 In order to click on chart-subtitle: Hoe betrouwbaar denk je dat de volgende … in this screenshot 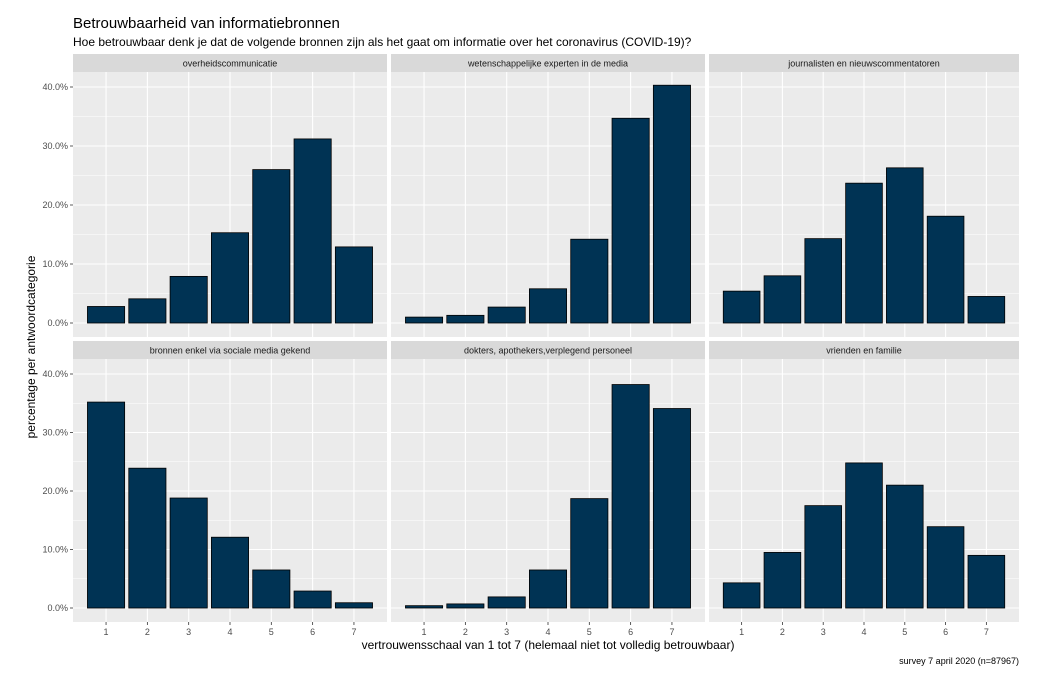, I will do `click(382, 42)`.